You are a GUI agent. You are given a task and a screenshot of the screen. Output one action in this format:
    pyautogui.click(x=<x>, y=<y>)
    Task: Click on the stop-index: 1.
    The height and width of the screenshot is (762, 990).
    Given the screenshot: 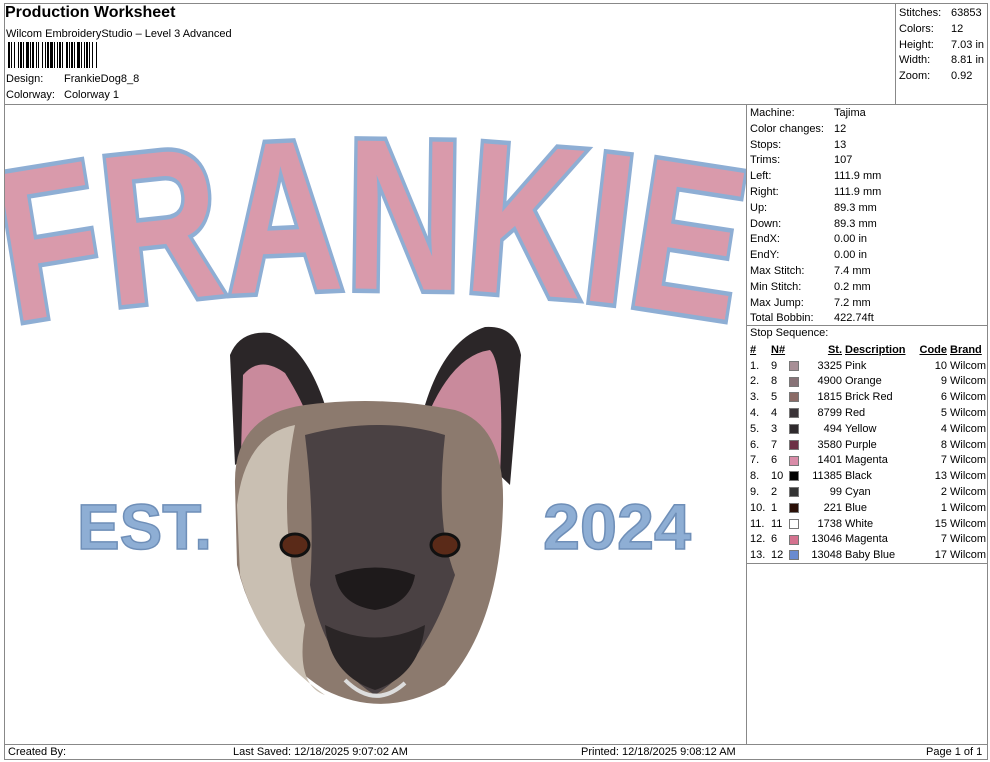 What is the action you would take?
    pyautogui.click(x=755, y=365)
    